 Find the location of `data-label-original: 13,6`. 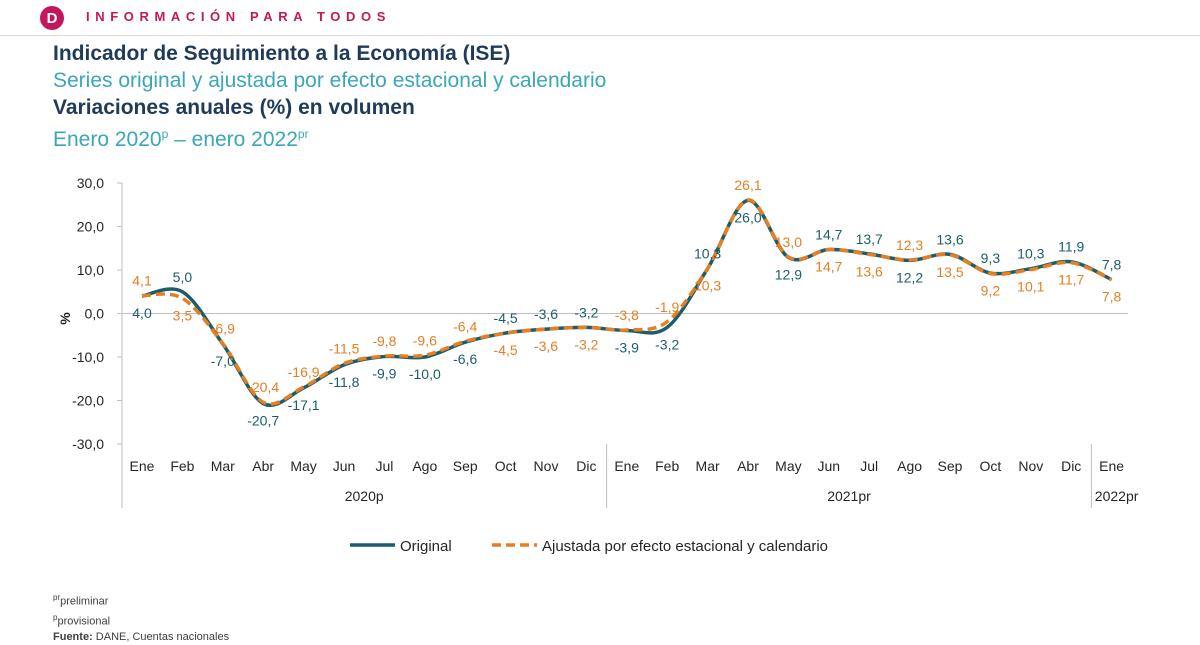

data-label-original: 13,6 is located at coordinates (949, 239).